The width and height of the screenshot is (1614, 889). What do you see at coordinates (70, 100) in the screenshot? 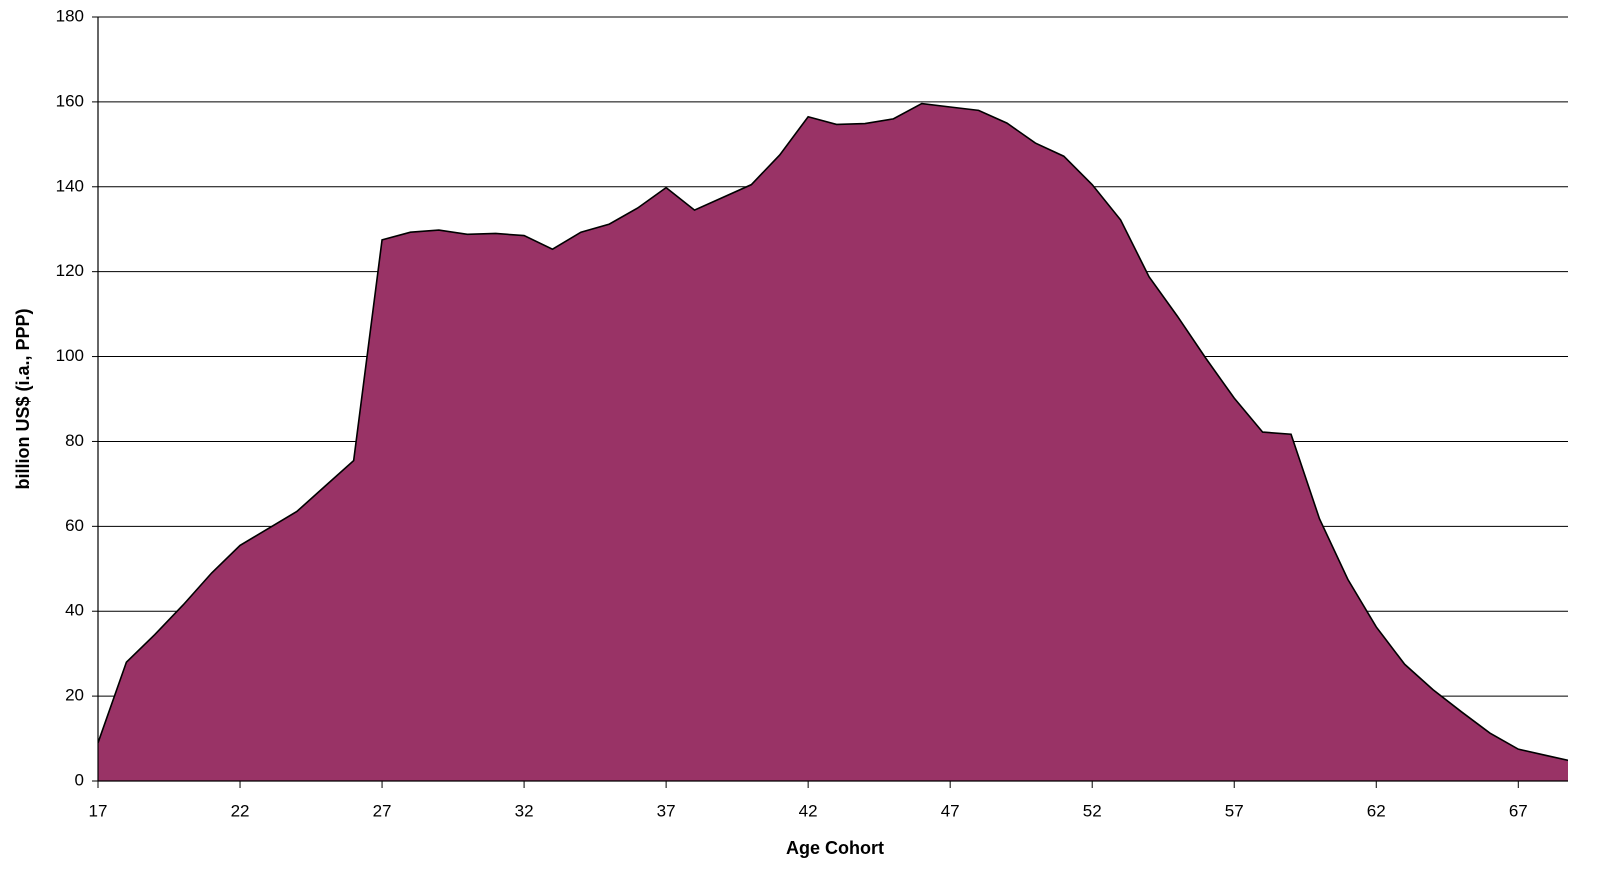
I see `y-tick-label: 160` at bounding box center [70, 100].